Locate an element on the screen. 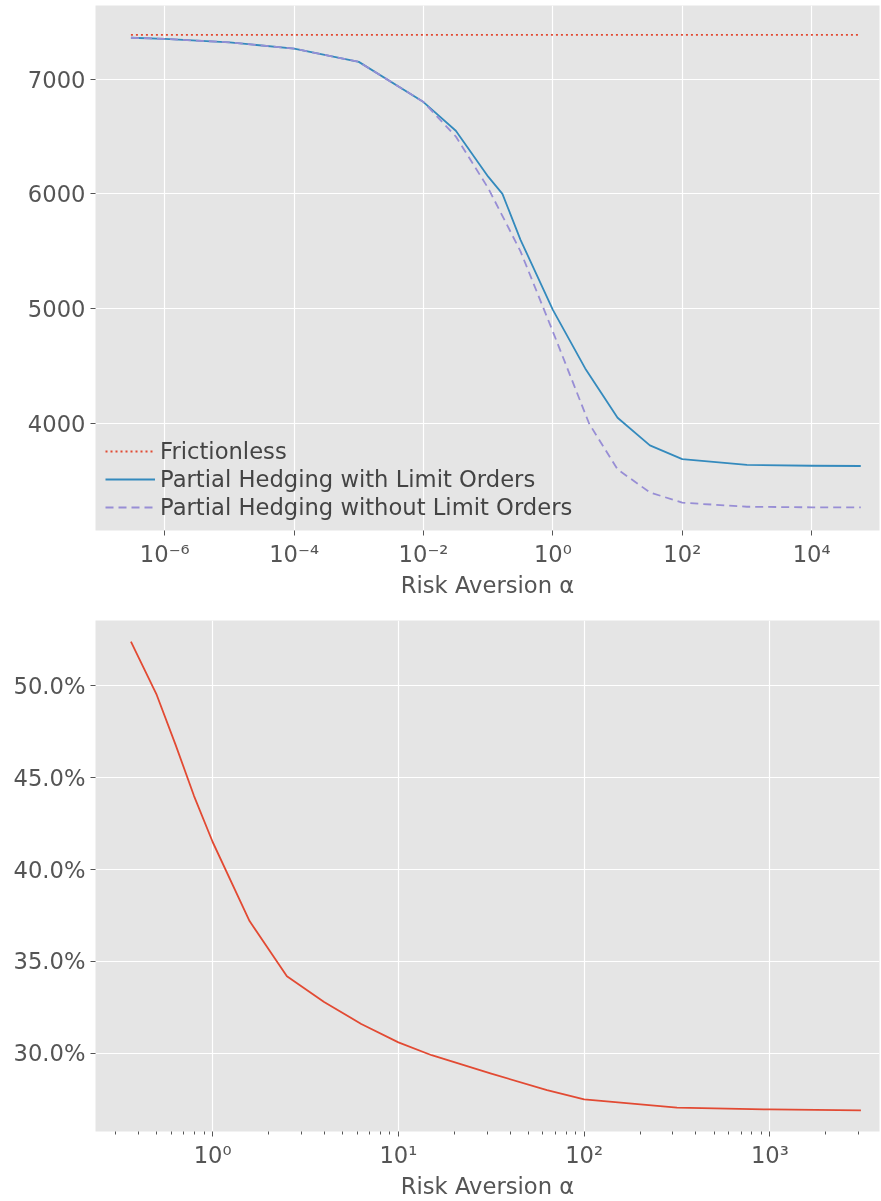 The image size is (881, 1201). y-tick-label: 40.0% is located at coordinates (49, 869).